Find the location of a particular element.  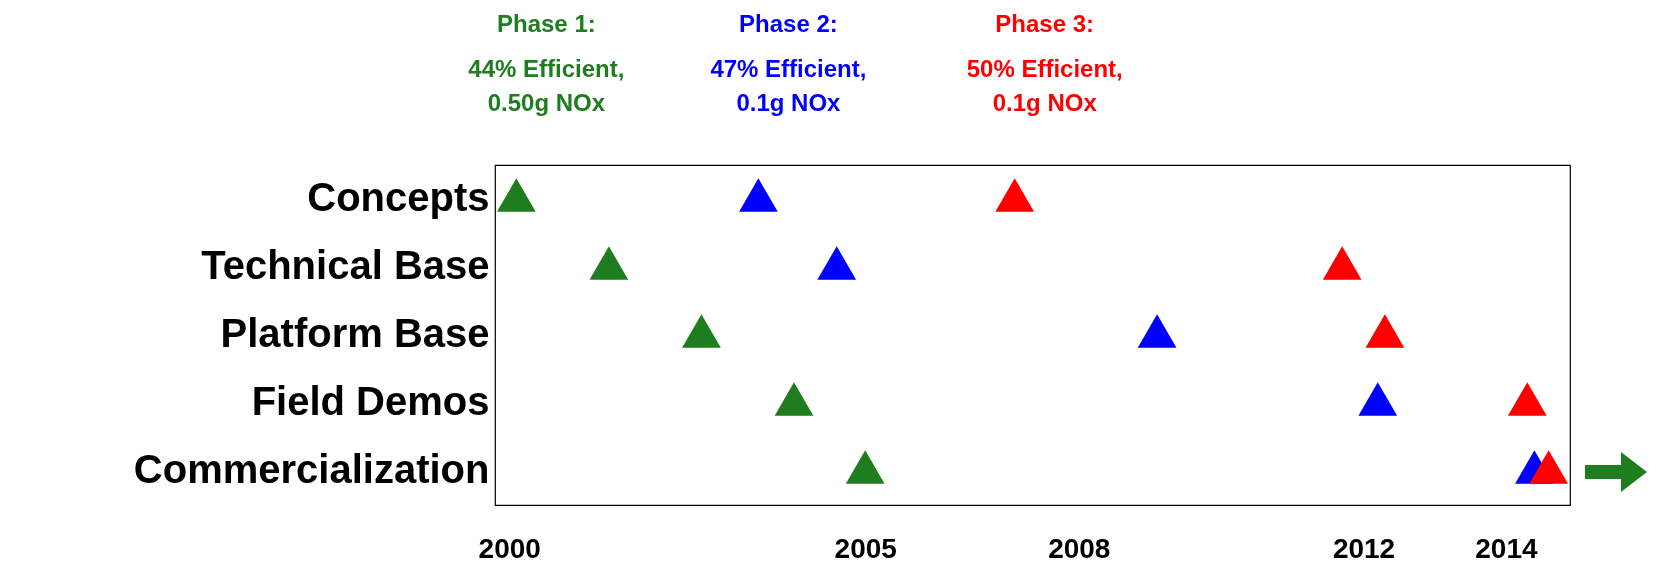

y-tick-label: Field Demos is located at coordinates (370, 401).